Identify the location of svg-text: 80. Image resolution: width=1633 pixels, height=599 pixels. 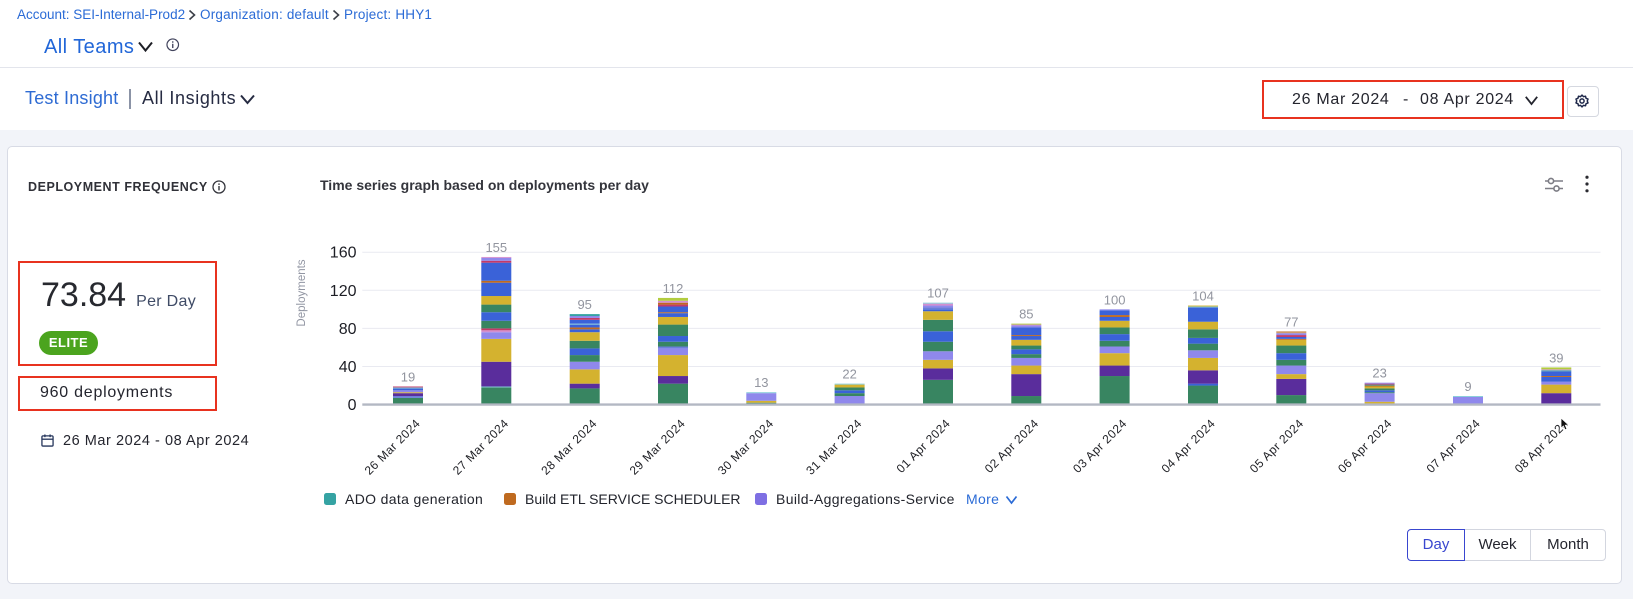
(348, 329).